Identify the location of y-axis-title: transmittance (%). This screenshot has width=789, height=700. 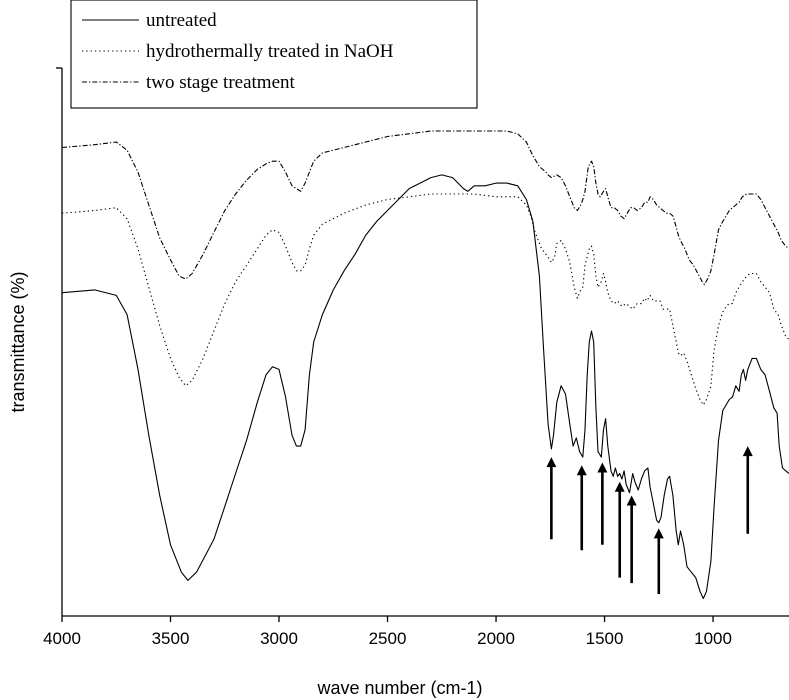
(18, 341).